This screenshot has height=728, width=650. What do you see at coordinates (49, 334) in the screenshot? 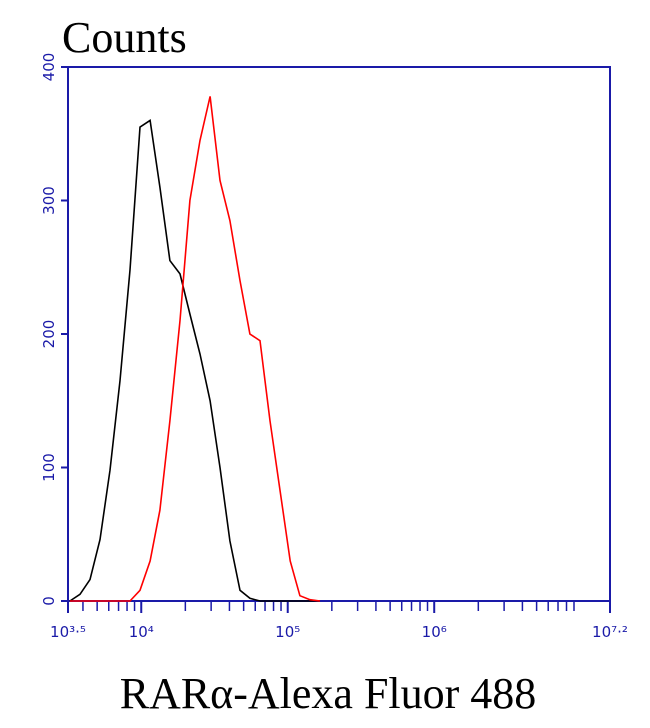
I see `y-tick-label: 200` at bounding box center [49, 334].